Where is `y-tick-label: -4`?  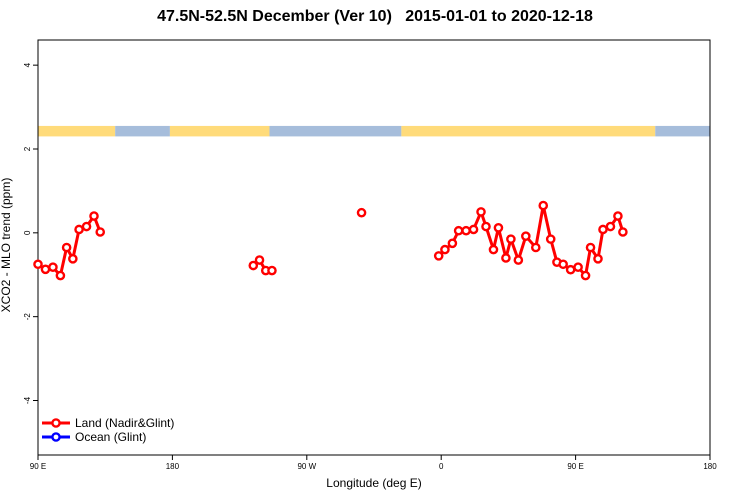
y-tick-label: -4 is located at coordinates (27, 400).